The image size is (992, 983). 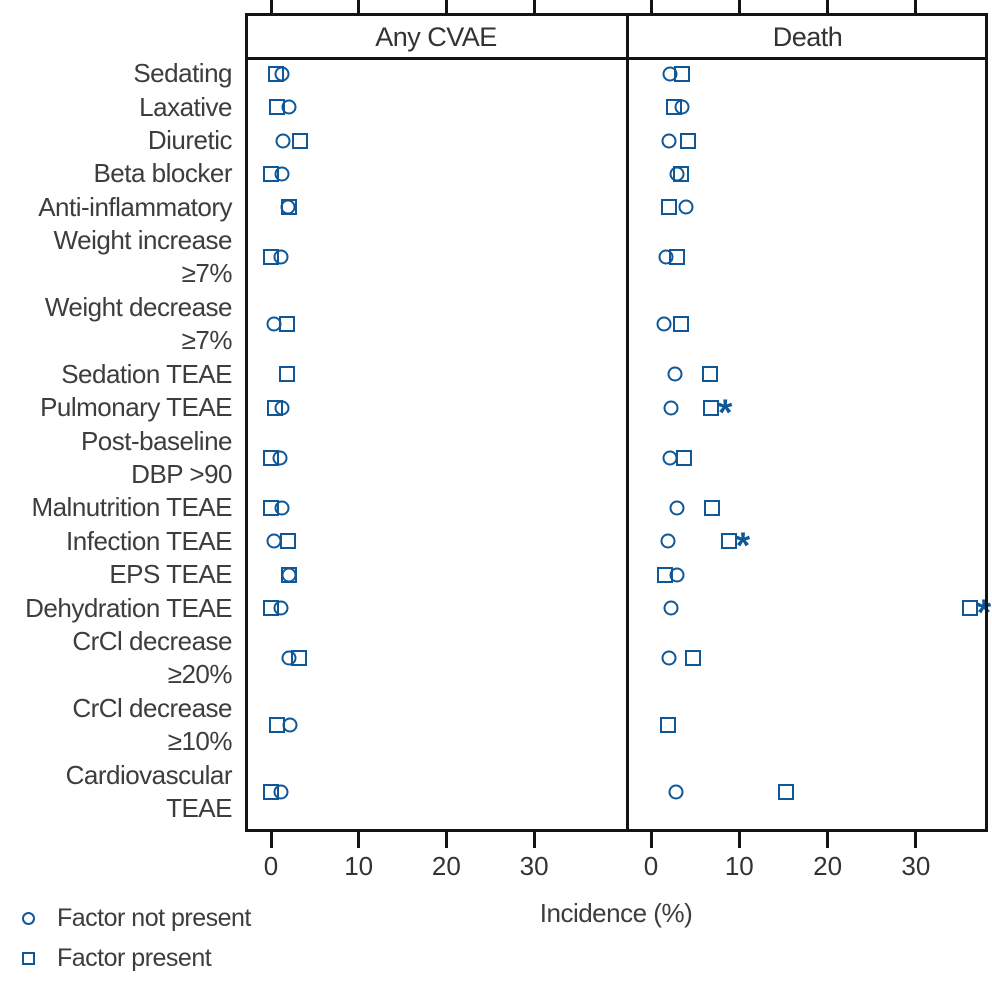 I want to click on circle-icon, so click(x=28, y=918).